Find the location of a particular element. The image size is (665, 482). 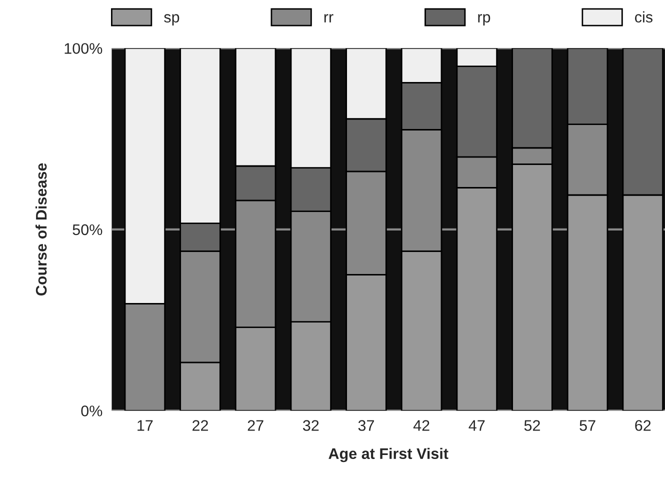

x-tick-label: 22 is located at coordinates (200, 425).